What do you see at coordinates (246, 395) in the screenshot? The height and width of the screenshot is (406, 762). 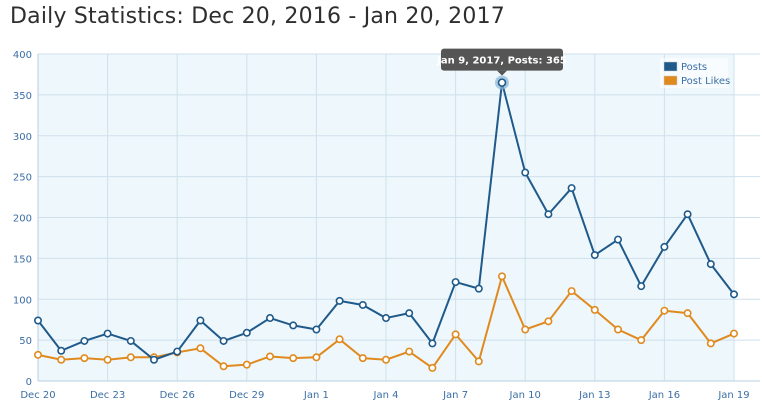 I see `x-tick-label: Dec 29` at bounding box center [246, 395].